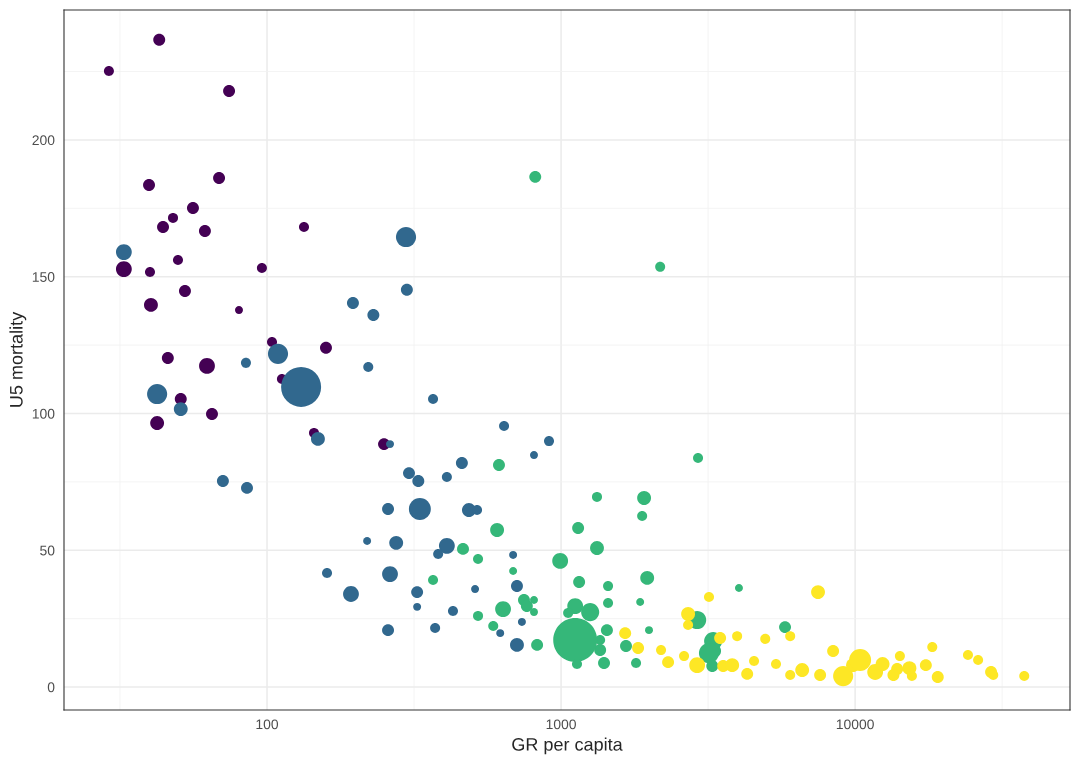  What do you see at coordinates (51, 687) in the screenshot?
I see `y-tick-label: 0` at bounding box center [51, 687].